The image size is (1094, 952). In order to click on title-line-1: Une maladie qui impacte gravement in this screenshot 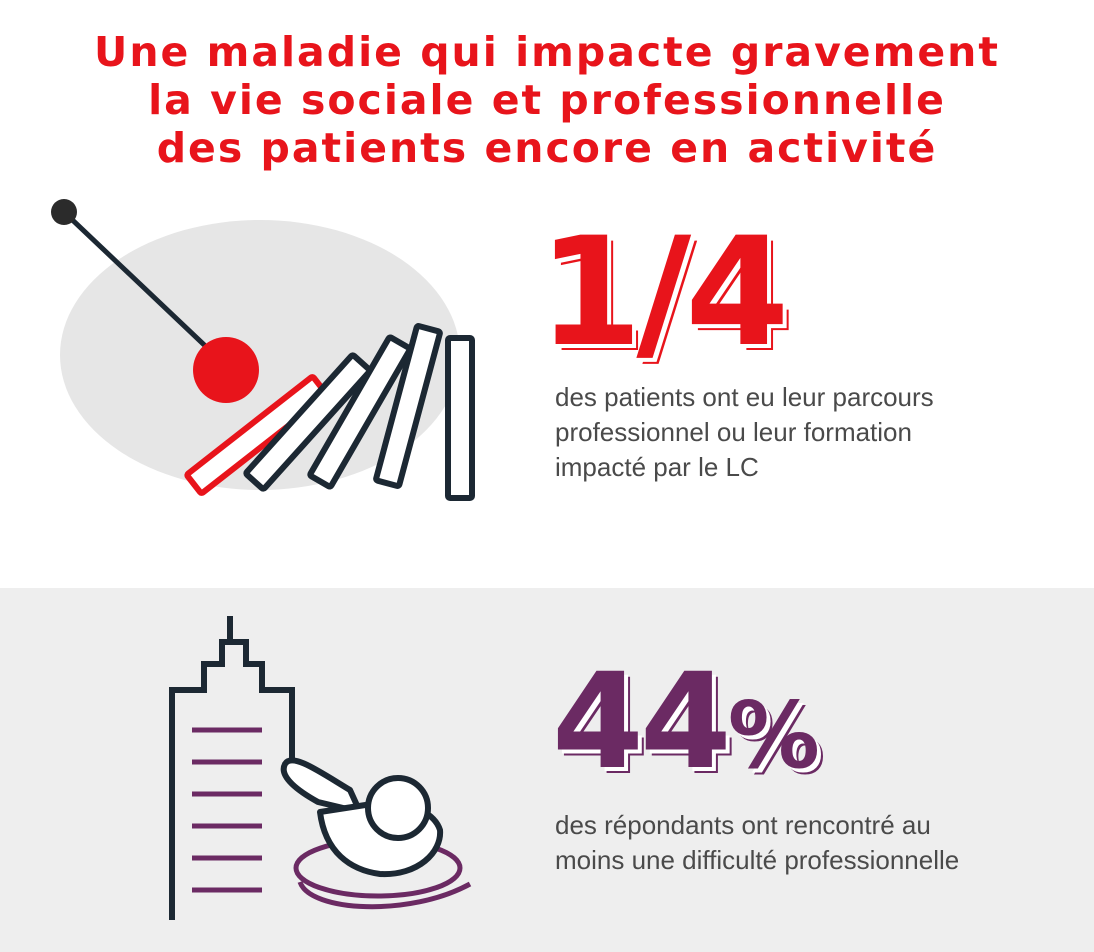, I will do `click(547, 52)`.